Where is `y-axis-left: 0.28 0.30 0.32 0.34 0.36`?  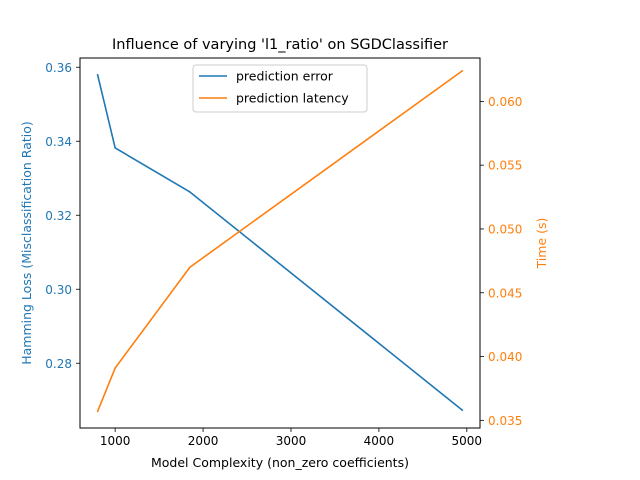 y-axis-left: 0.28 0.30 0.32 0.34 0.36 is located at coordinates (62, 216).